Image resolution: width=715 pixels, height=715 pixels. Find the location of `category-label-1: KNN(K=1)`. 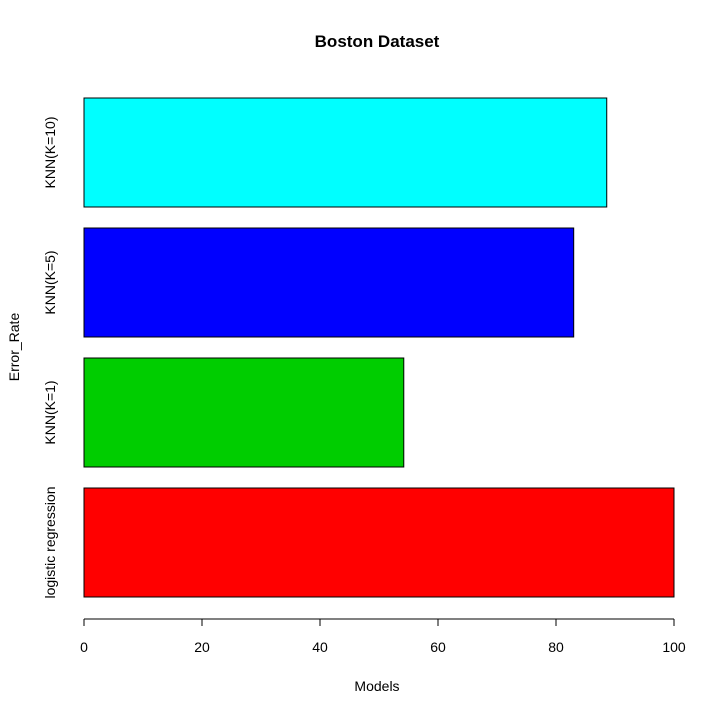

category-label-1: KNN(K=1) is located at coordinates (50, 412).